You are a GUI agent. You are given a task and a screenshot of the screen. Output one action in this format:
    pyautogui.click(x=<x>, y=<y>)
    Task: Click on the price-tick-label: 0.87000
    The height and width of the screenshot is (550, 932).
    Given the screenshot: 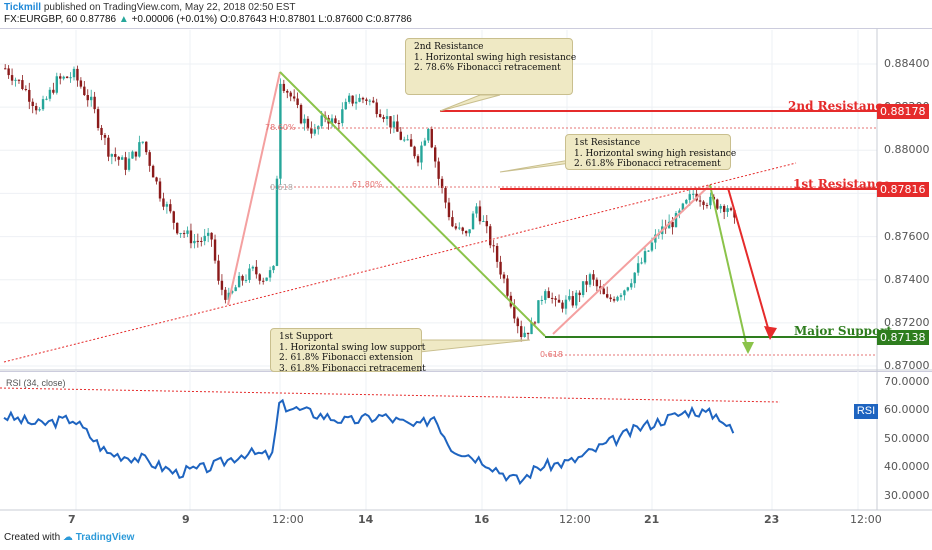 What is the action you would take?
    pyautogui.click(x=907, y=365)
    